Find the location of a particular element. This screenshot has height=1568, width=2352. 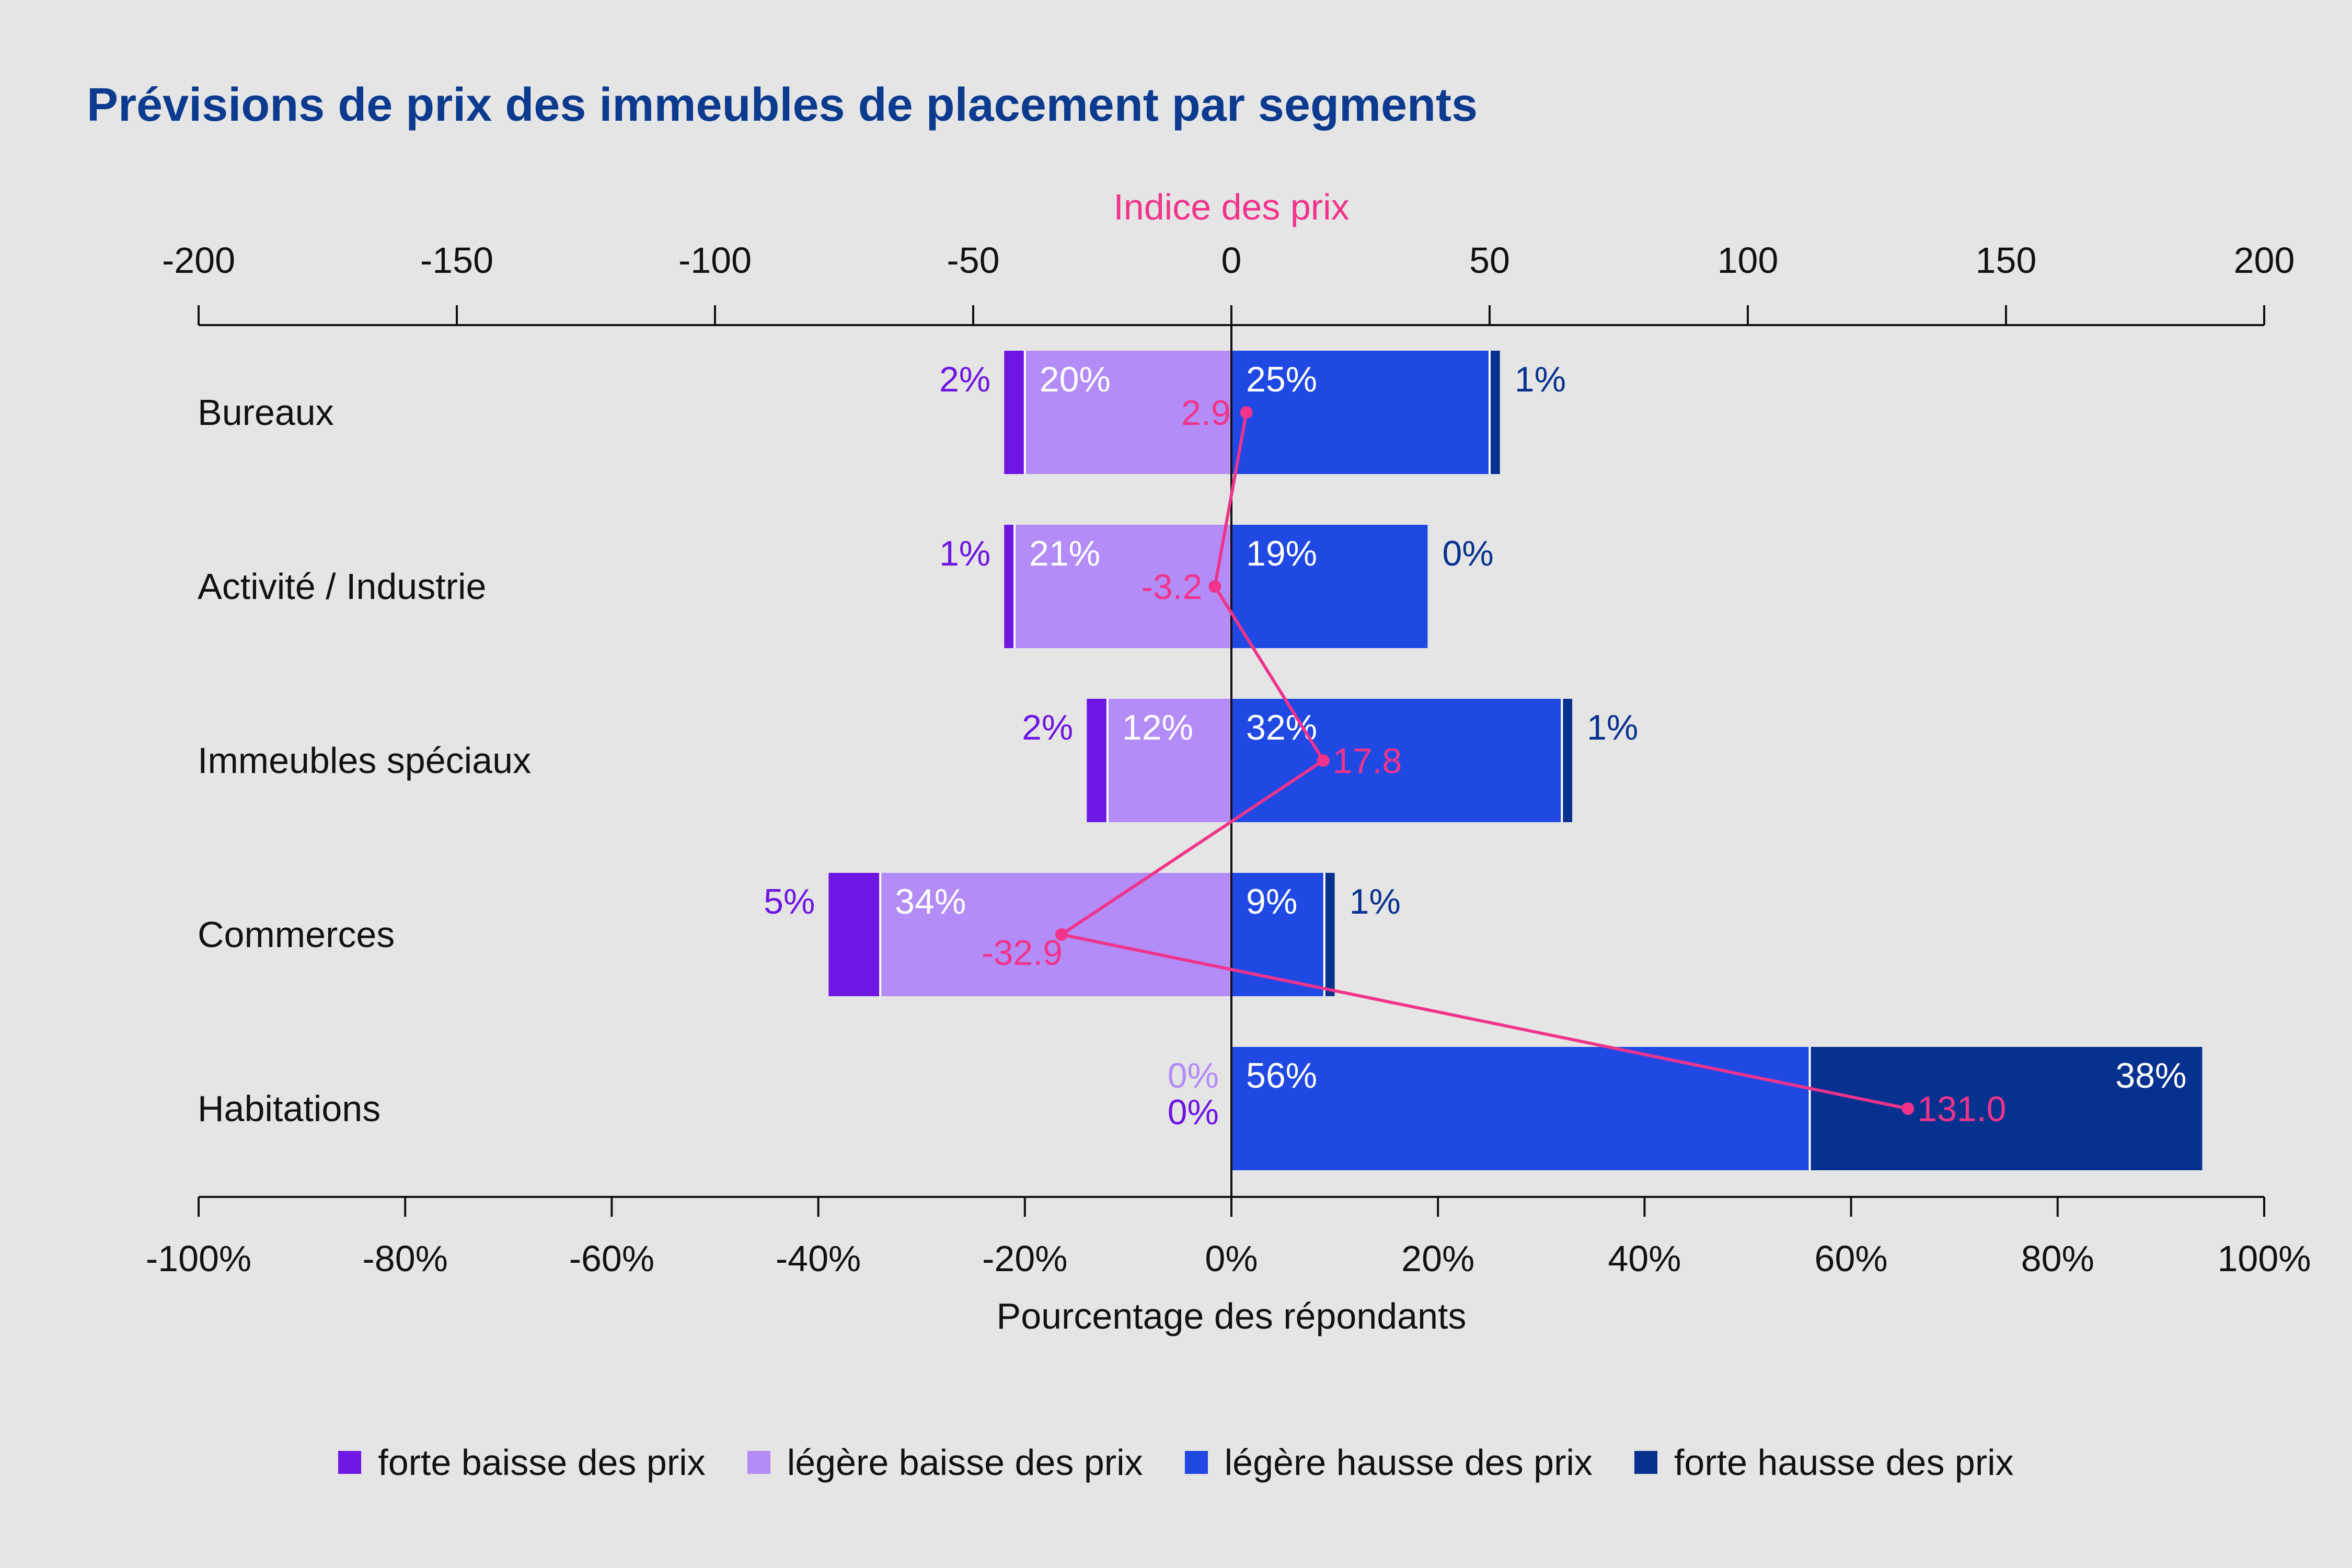

bottom-axis-title: Pourcentage des répondants is located at coordinates (1232, 1316).